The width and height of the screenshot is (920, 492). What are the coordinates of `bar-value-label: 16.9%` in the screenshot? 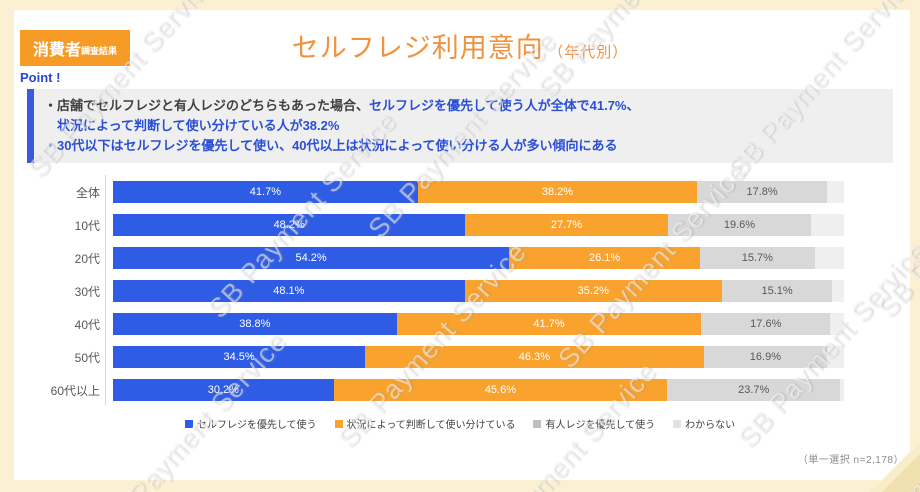 It's located at (765, 357).